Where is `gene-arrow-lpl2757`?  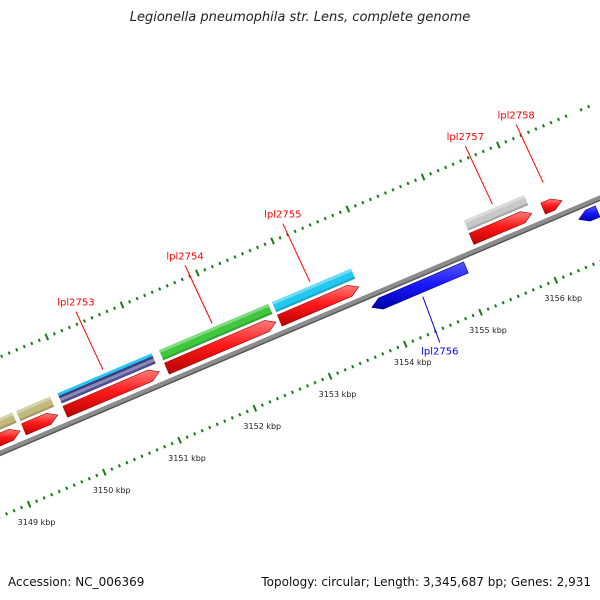
gene-arrow-lpl2757 is located at coordinates (500, 228).